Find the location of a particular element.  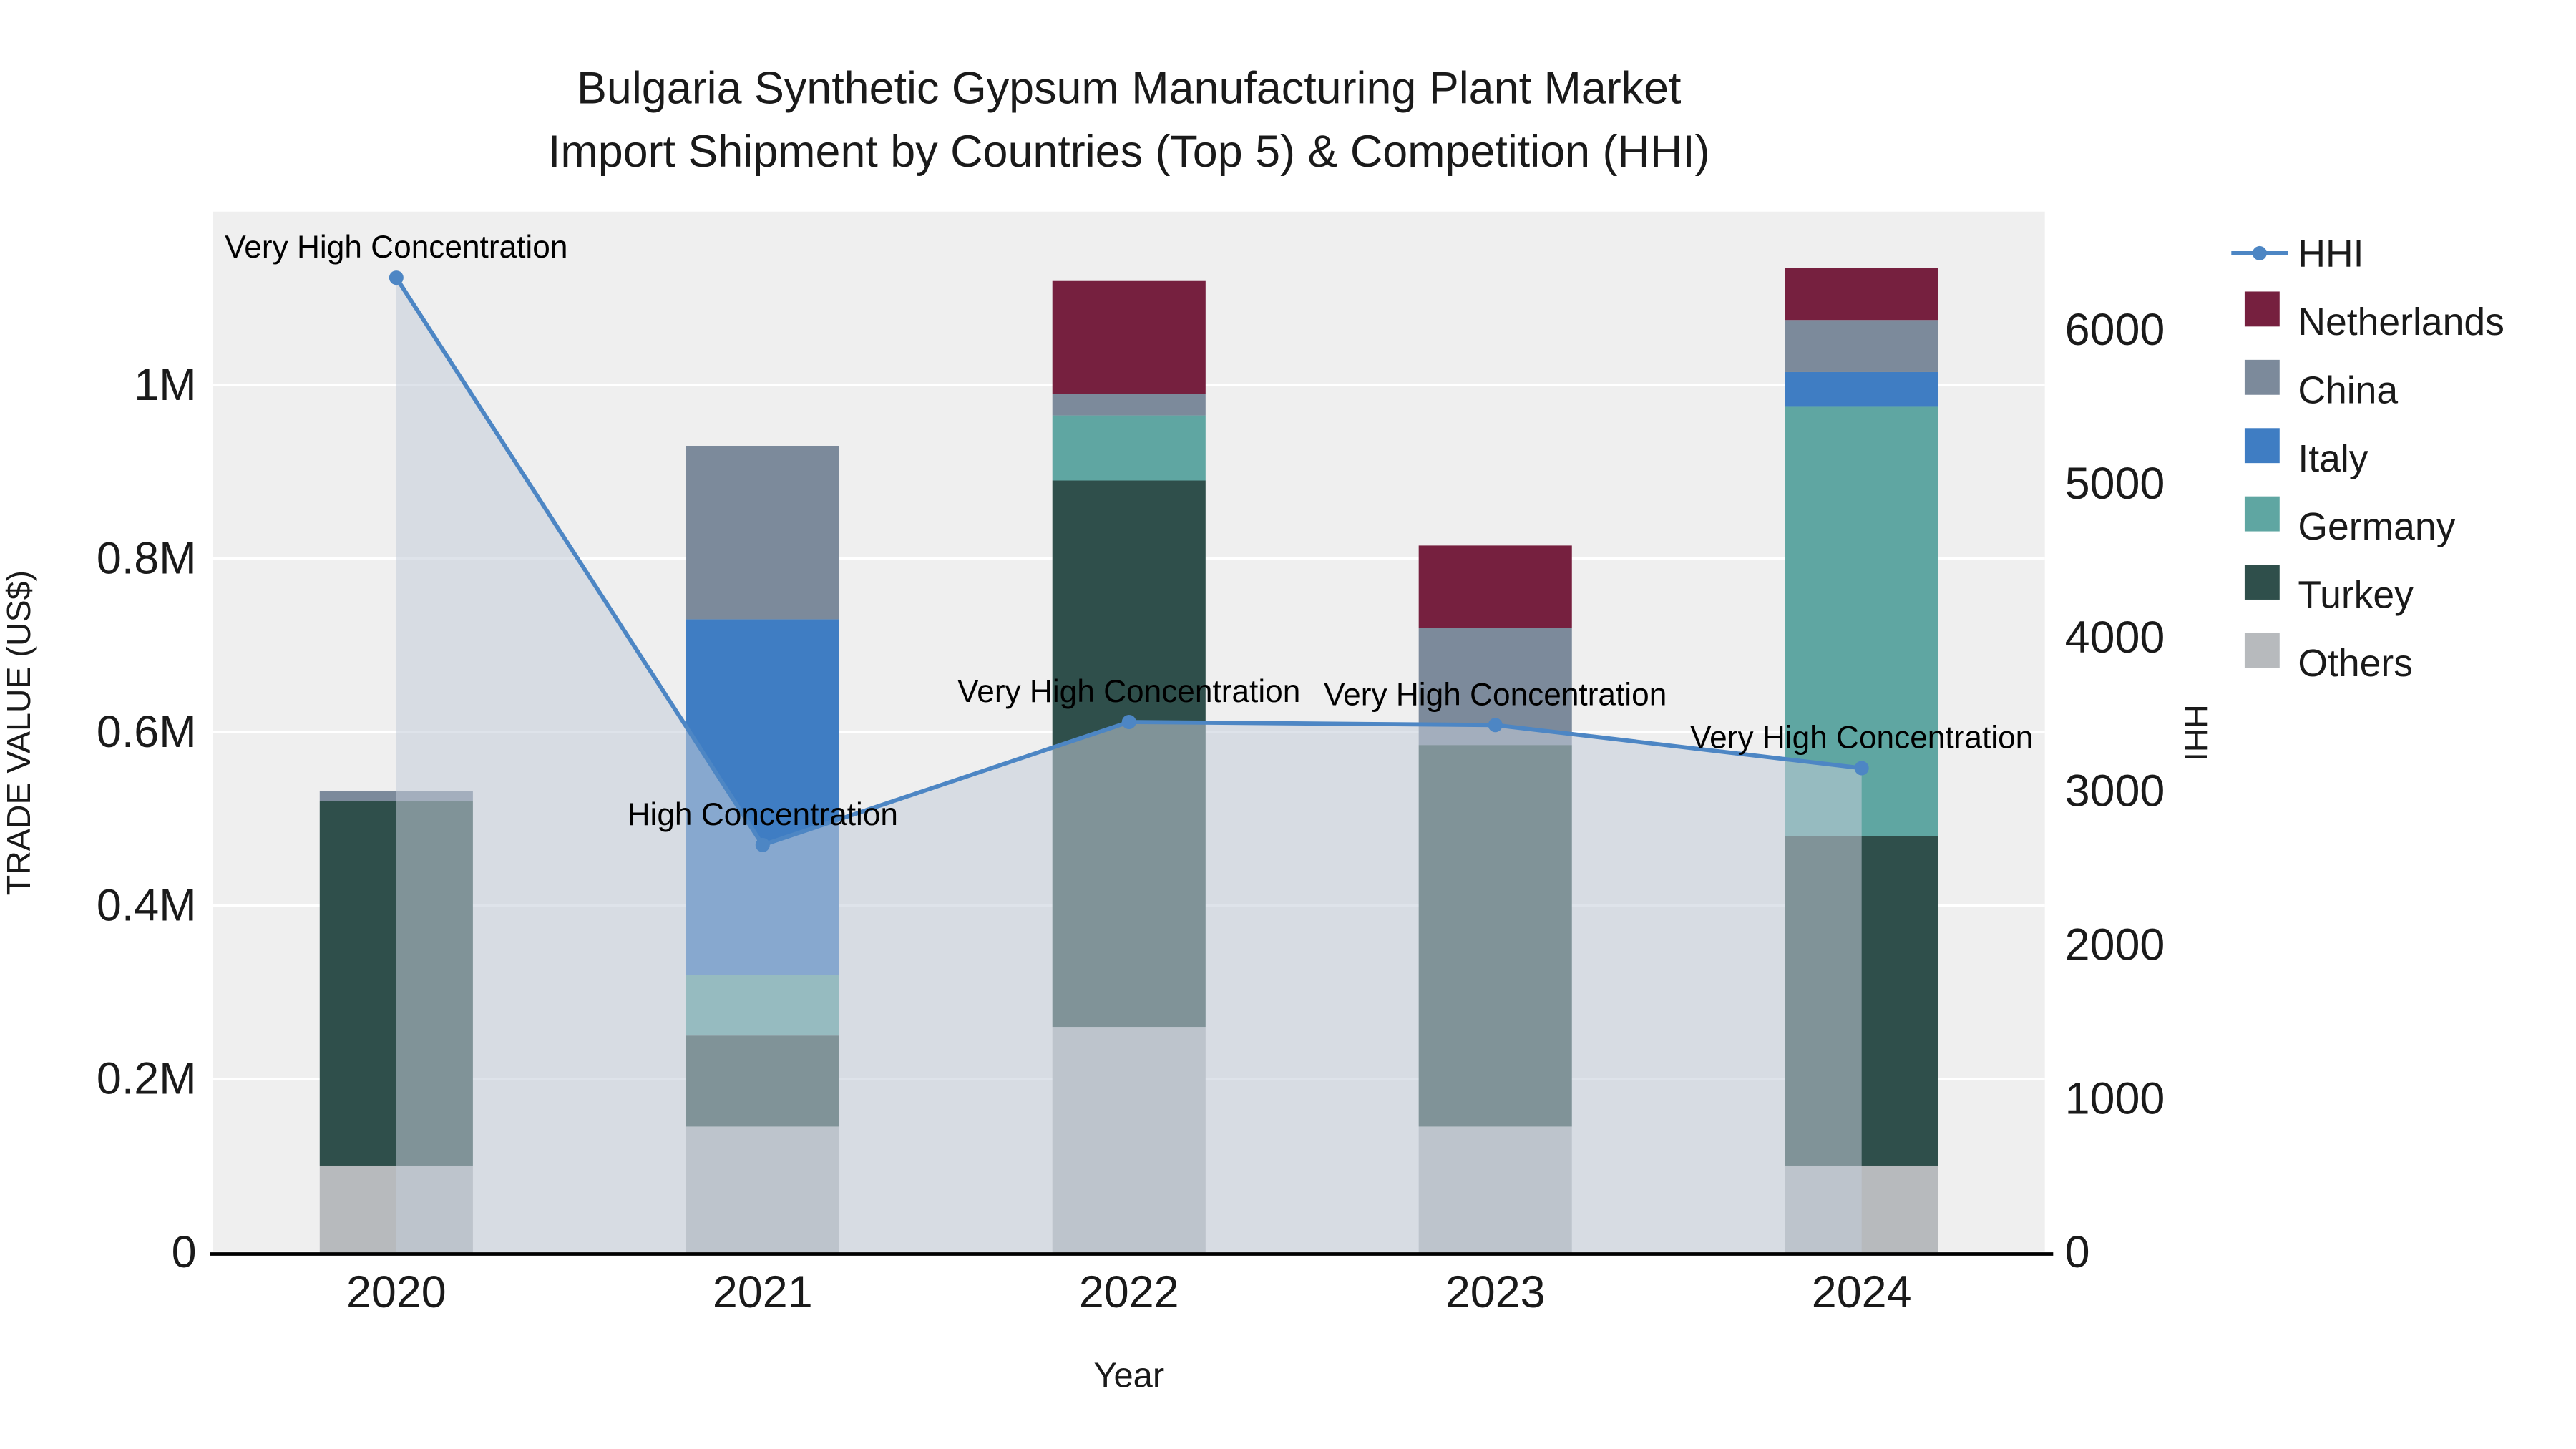

right-tick-label: 2000 is located at coordinates (2115, 944).